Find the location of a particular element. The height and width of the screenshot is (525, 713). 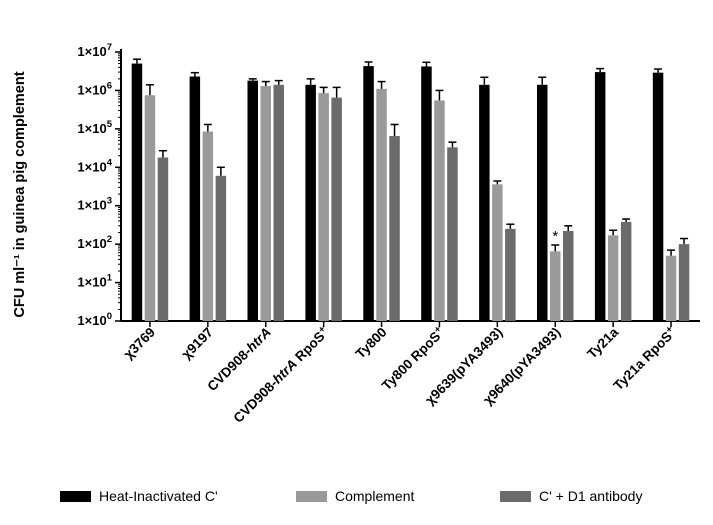

x-tick-label: χ3769 is located at coordinates (139, 343).